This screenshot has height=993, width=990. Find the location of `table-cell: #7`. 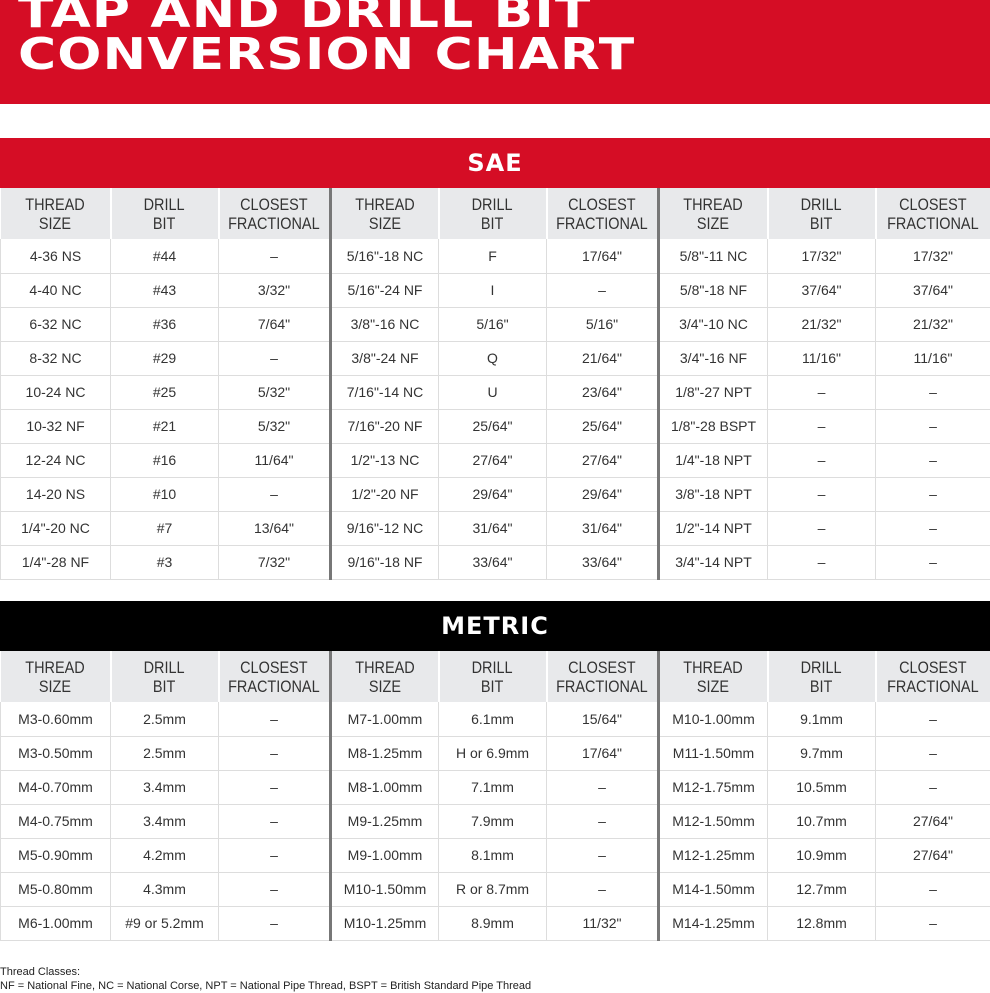

table-cell: #7 is located at coordinates (165, 528).